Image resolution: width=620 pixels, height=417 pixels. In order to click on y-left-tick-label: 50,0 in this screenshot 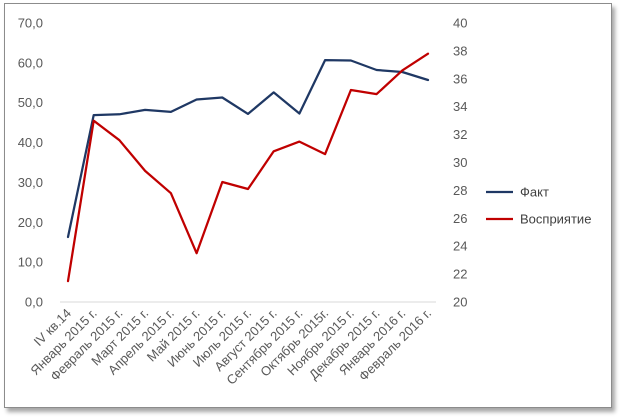, I will do `click(30, 102)`.